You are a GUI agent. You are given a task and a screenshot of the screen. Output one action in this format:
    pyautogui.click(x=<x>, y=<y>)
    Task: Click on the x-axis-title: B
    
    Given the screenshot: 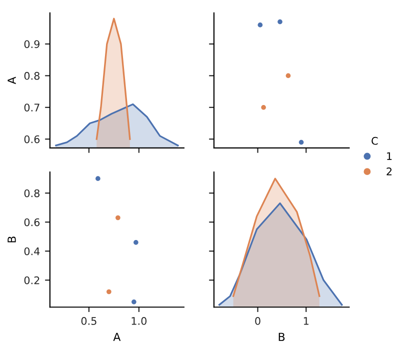 What is the action you would take?
    pyautogui.click(x=281, y=336)
    